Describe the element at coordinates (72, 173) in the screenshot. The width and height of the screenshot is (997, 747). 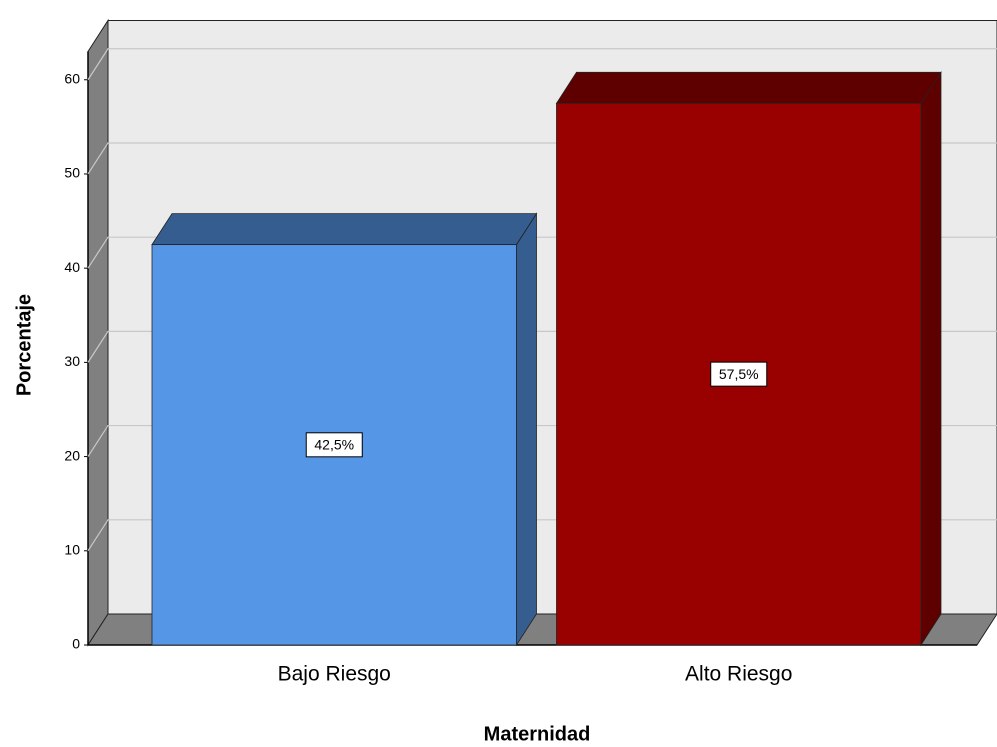
I see `y-tick-label: 50` at that location.